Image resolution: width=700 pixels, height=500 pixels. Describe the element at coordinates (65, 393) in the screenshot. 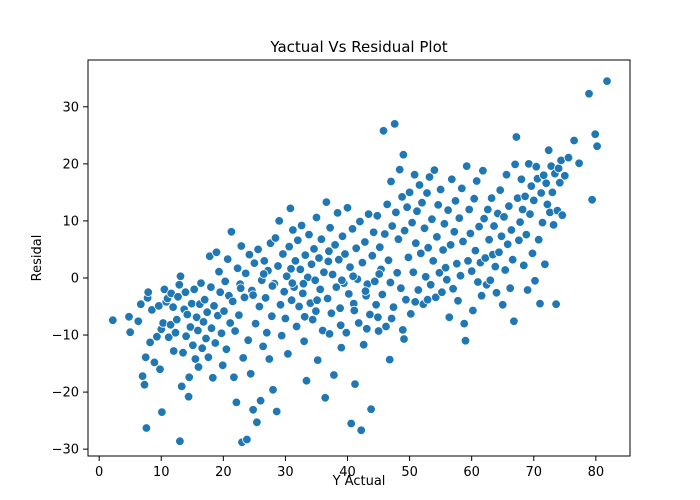

I see `y-tick-label: −20` at that location.